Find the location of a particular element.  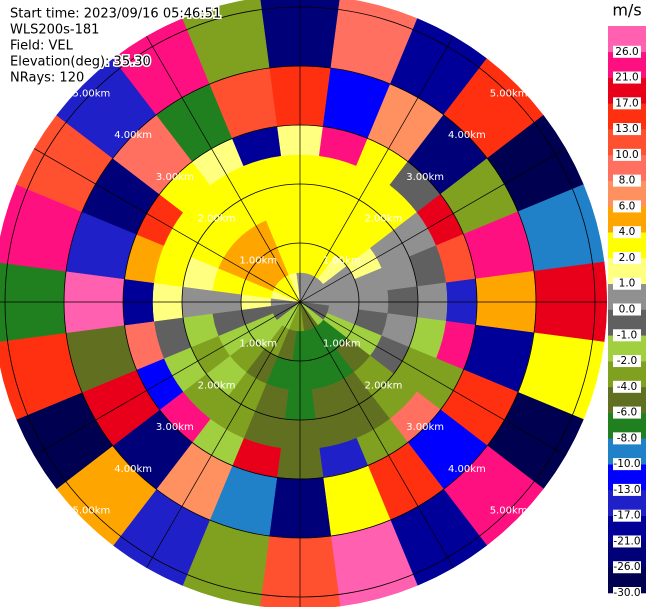

colorbar-tick-label: 10.0 is located at coordinates (626, 155).